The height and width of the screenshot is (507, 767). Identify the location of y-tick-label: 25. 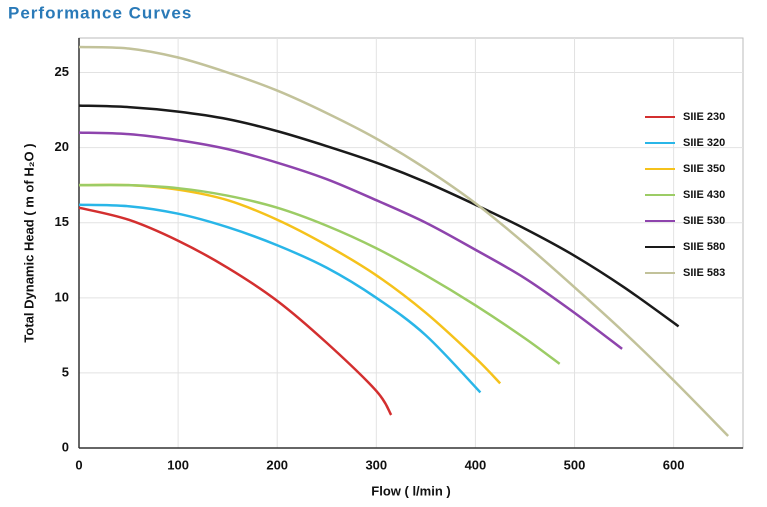
(62, 71).